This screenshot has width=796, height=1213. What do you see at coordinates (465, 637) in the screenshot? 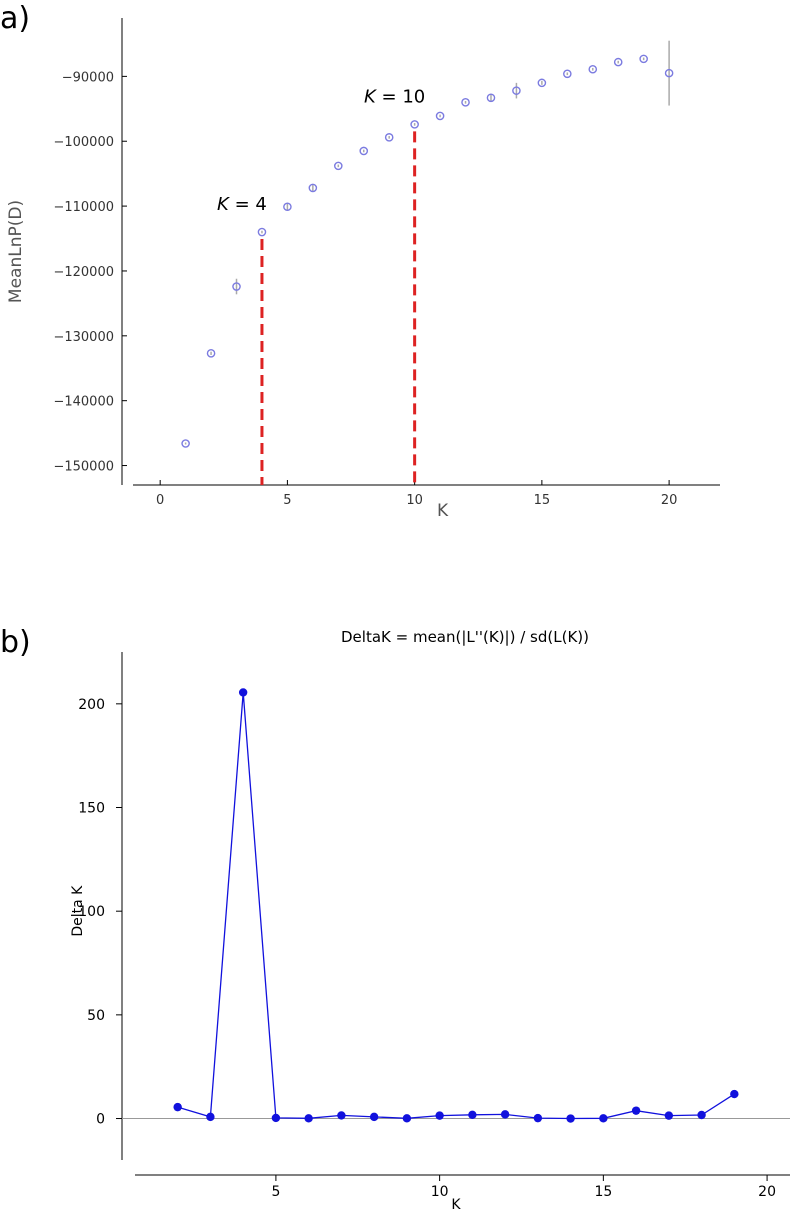
I see `panel-b-title: DeltaK = mean(|L''(K)|) / sd(L(K))` at bounding box center [465, 637].